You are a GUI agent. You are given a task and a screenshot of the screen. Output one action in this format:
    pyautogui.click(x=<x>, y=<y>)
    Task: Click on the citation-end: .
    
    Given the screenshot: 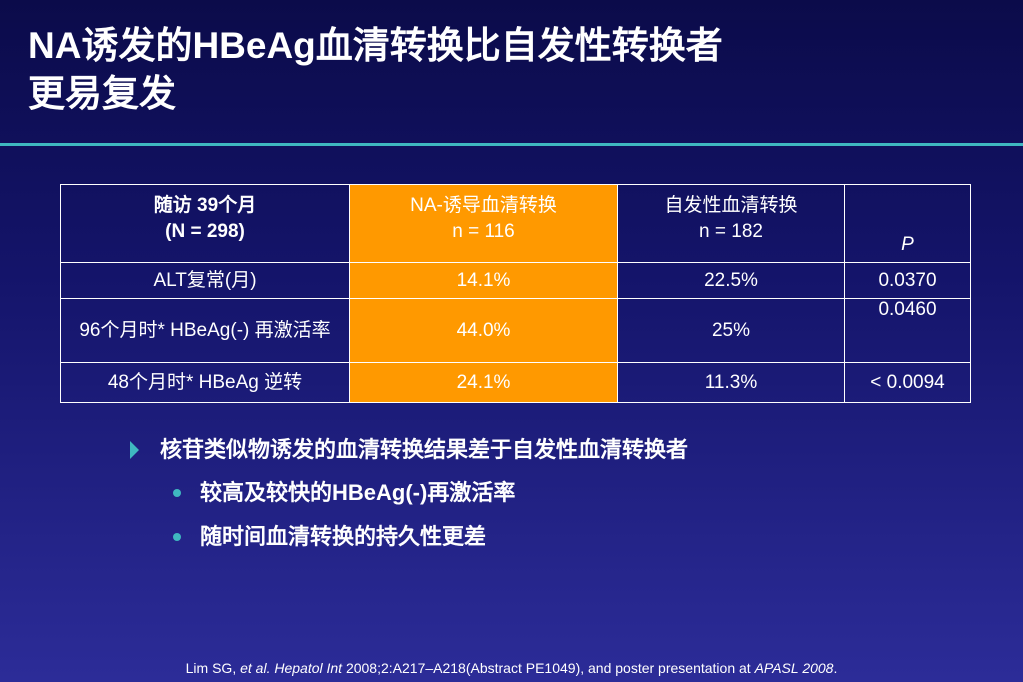 What is the action you would take?
    pyautogui.click(x=835, y=668)
    